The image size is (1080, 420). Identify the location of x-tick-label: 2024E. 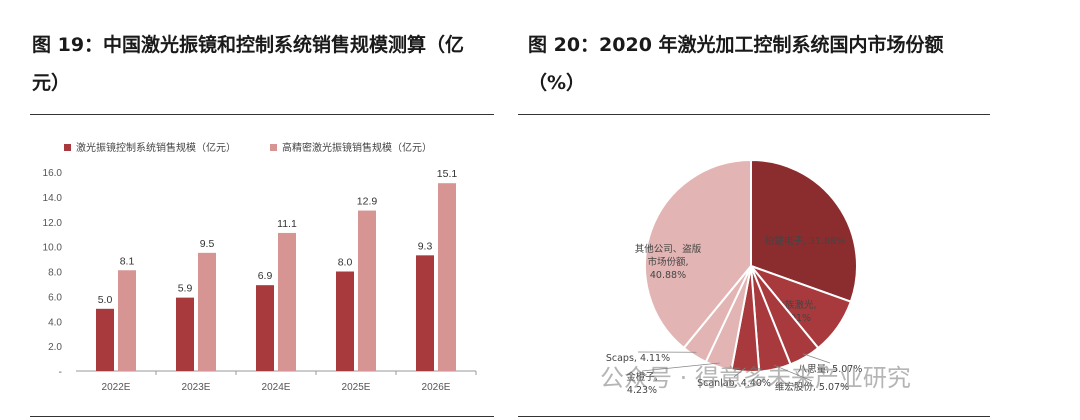
(276, 387).